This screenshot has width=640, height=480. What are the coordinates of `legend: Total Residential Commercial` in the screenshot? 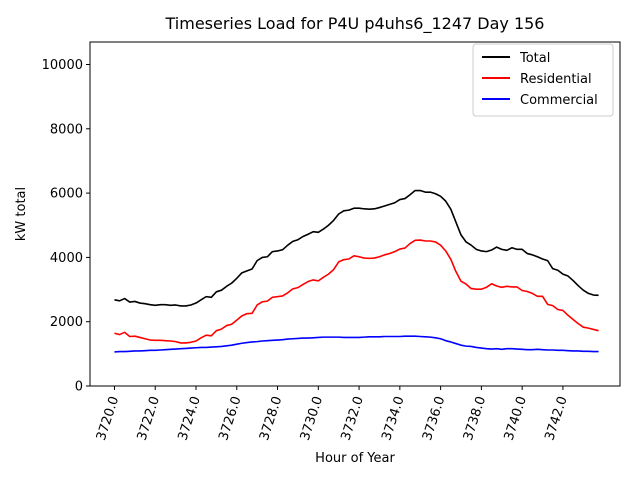 It's located at (543, 80).